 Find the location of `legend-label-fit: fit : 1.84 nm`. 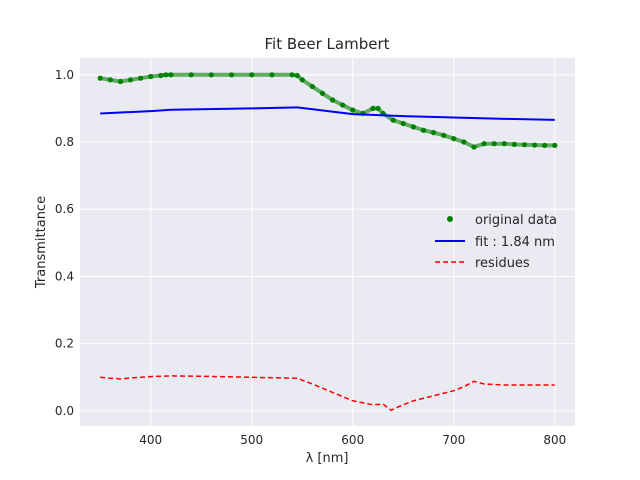

legend-label-fit: fit : 1.84 nm is located at coordinates (515, 242).